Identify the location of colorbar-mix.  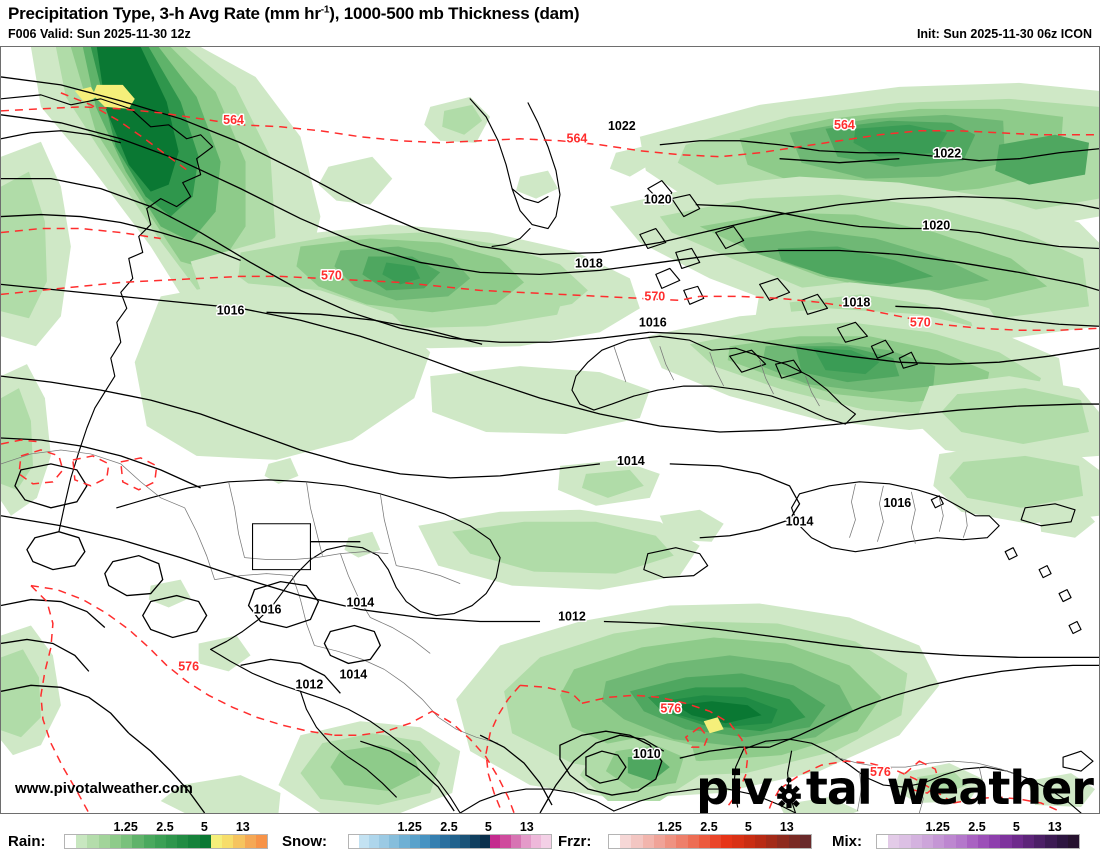
(978, 841).